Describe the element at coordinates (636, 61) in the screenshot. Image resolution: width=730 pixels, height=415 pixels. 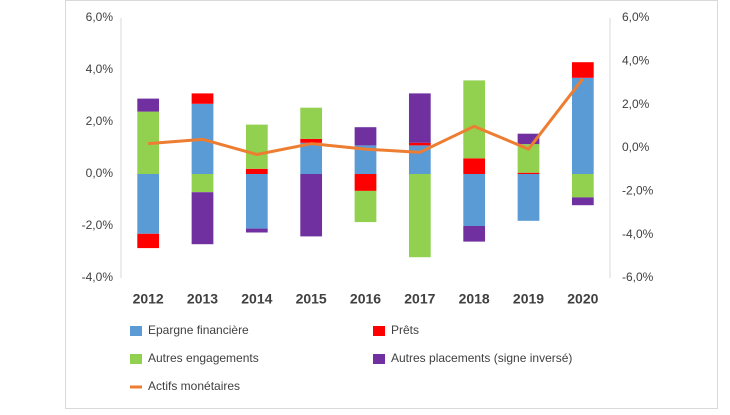
I see `y2-tick-label: 4,0%` at that location.